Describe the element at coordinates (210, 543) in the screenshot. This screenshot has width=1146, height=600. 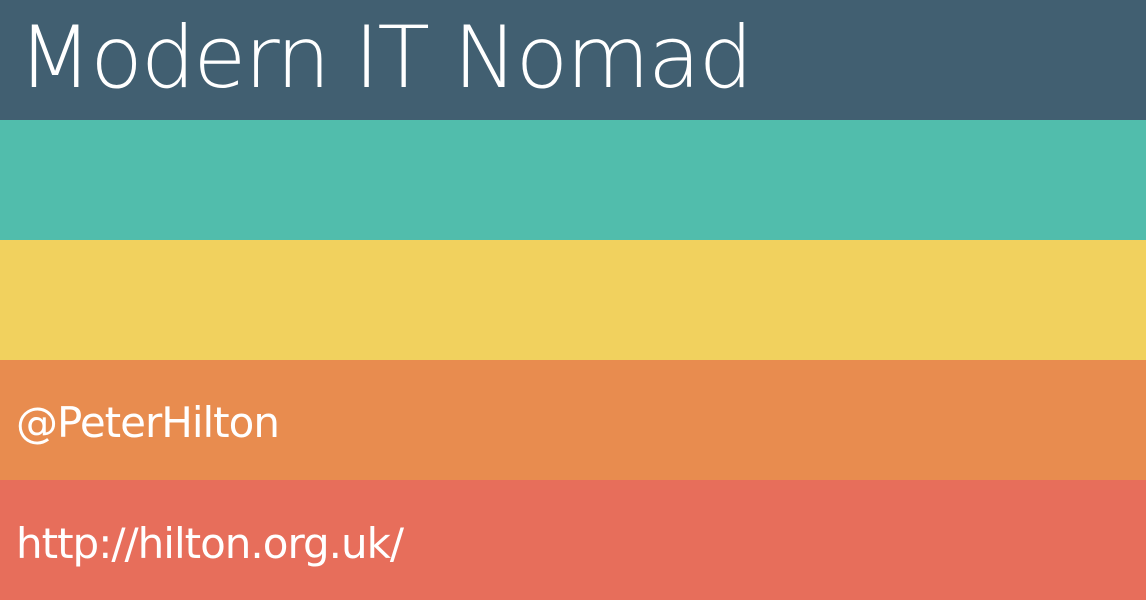
I see `website-url: http://hilton.org.uk/` at that location.